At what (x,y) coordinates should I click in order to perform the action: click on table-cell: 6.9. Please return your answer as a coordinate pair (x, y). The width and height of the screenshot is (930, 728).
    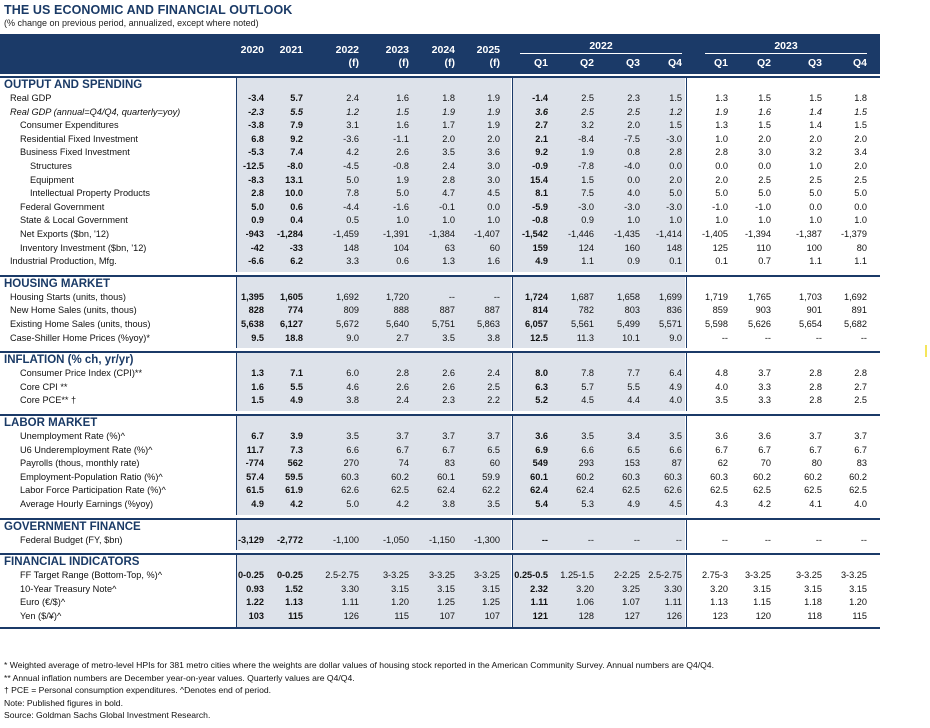
    Looking at the image, I should click on (541, 449).